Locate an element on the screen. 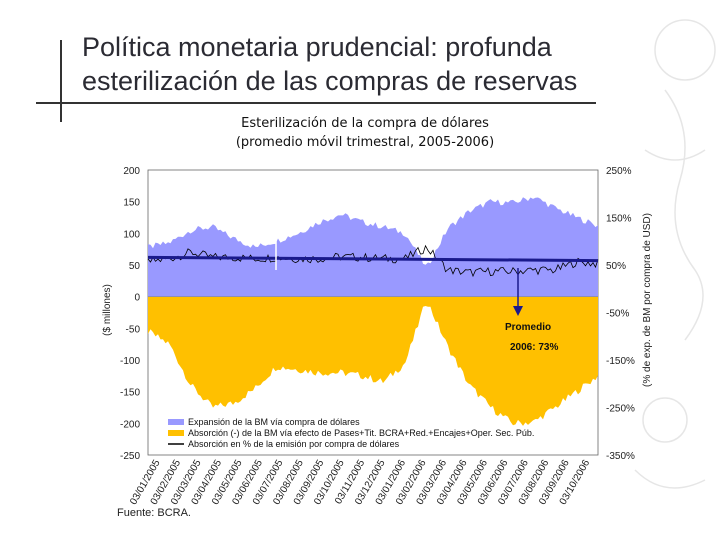 The height and width of the screenshot is (540, 720). y-right-tick-label: -250% is located at coordinates (620, 409).